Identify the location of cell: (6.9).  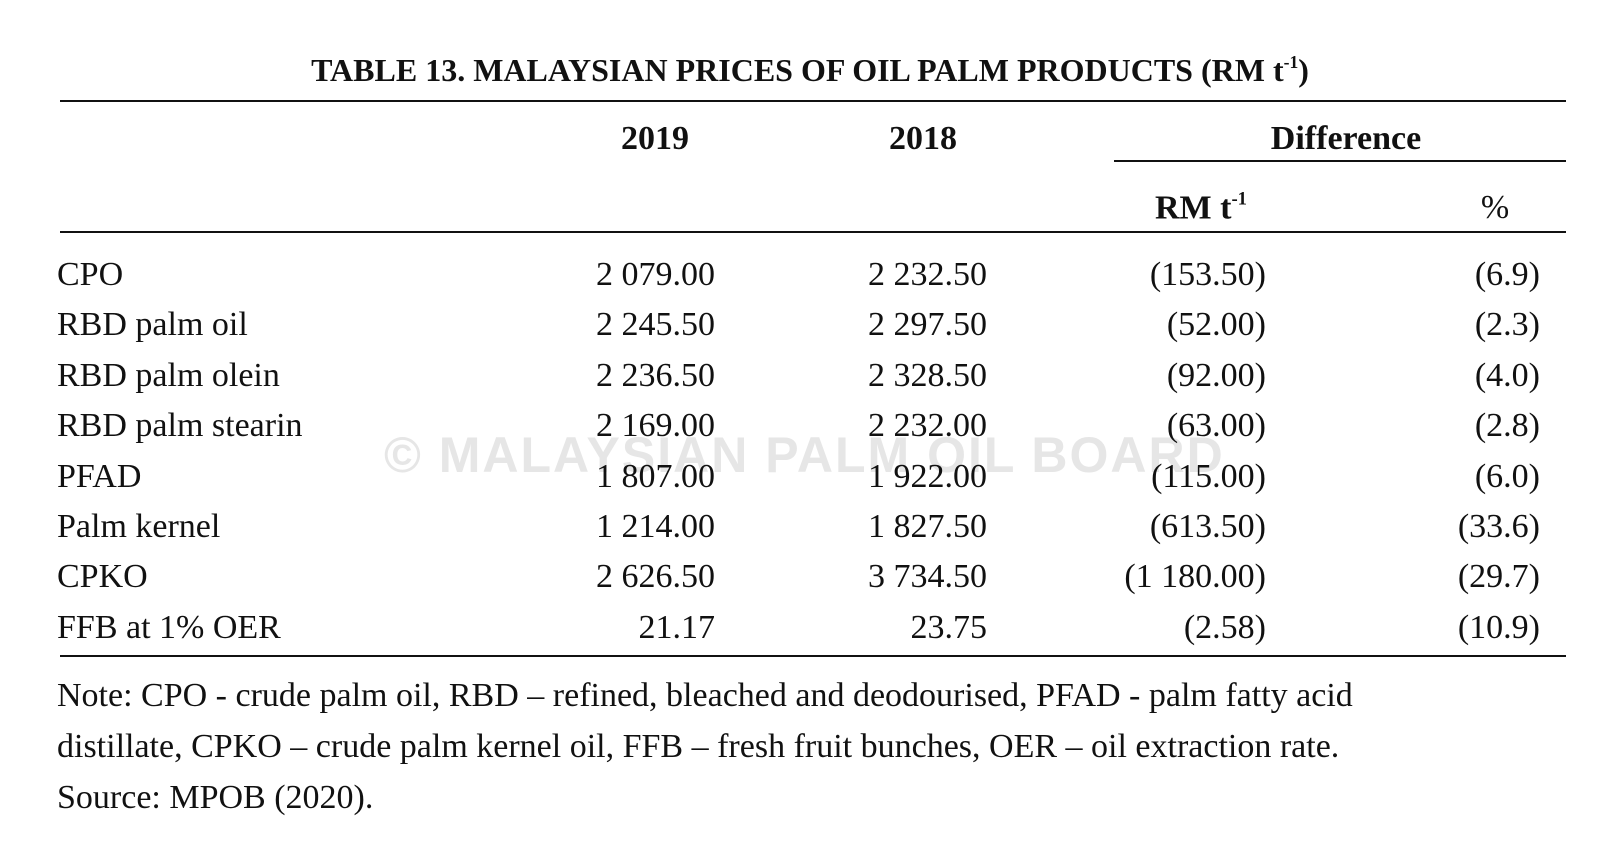
(1507, 274).